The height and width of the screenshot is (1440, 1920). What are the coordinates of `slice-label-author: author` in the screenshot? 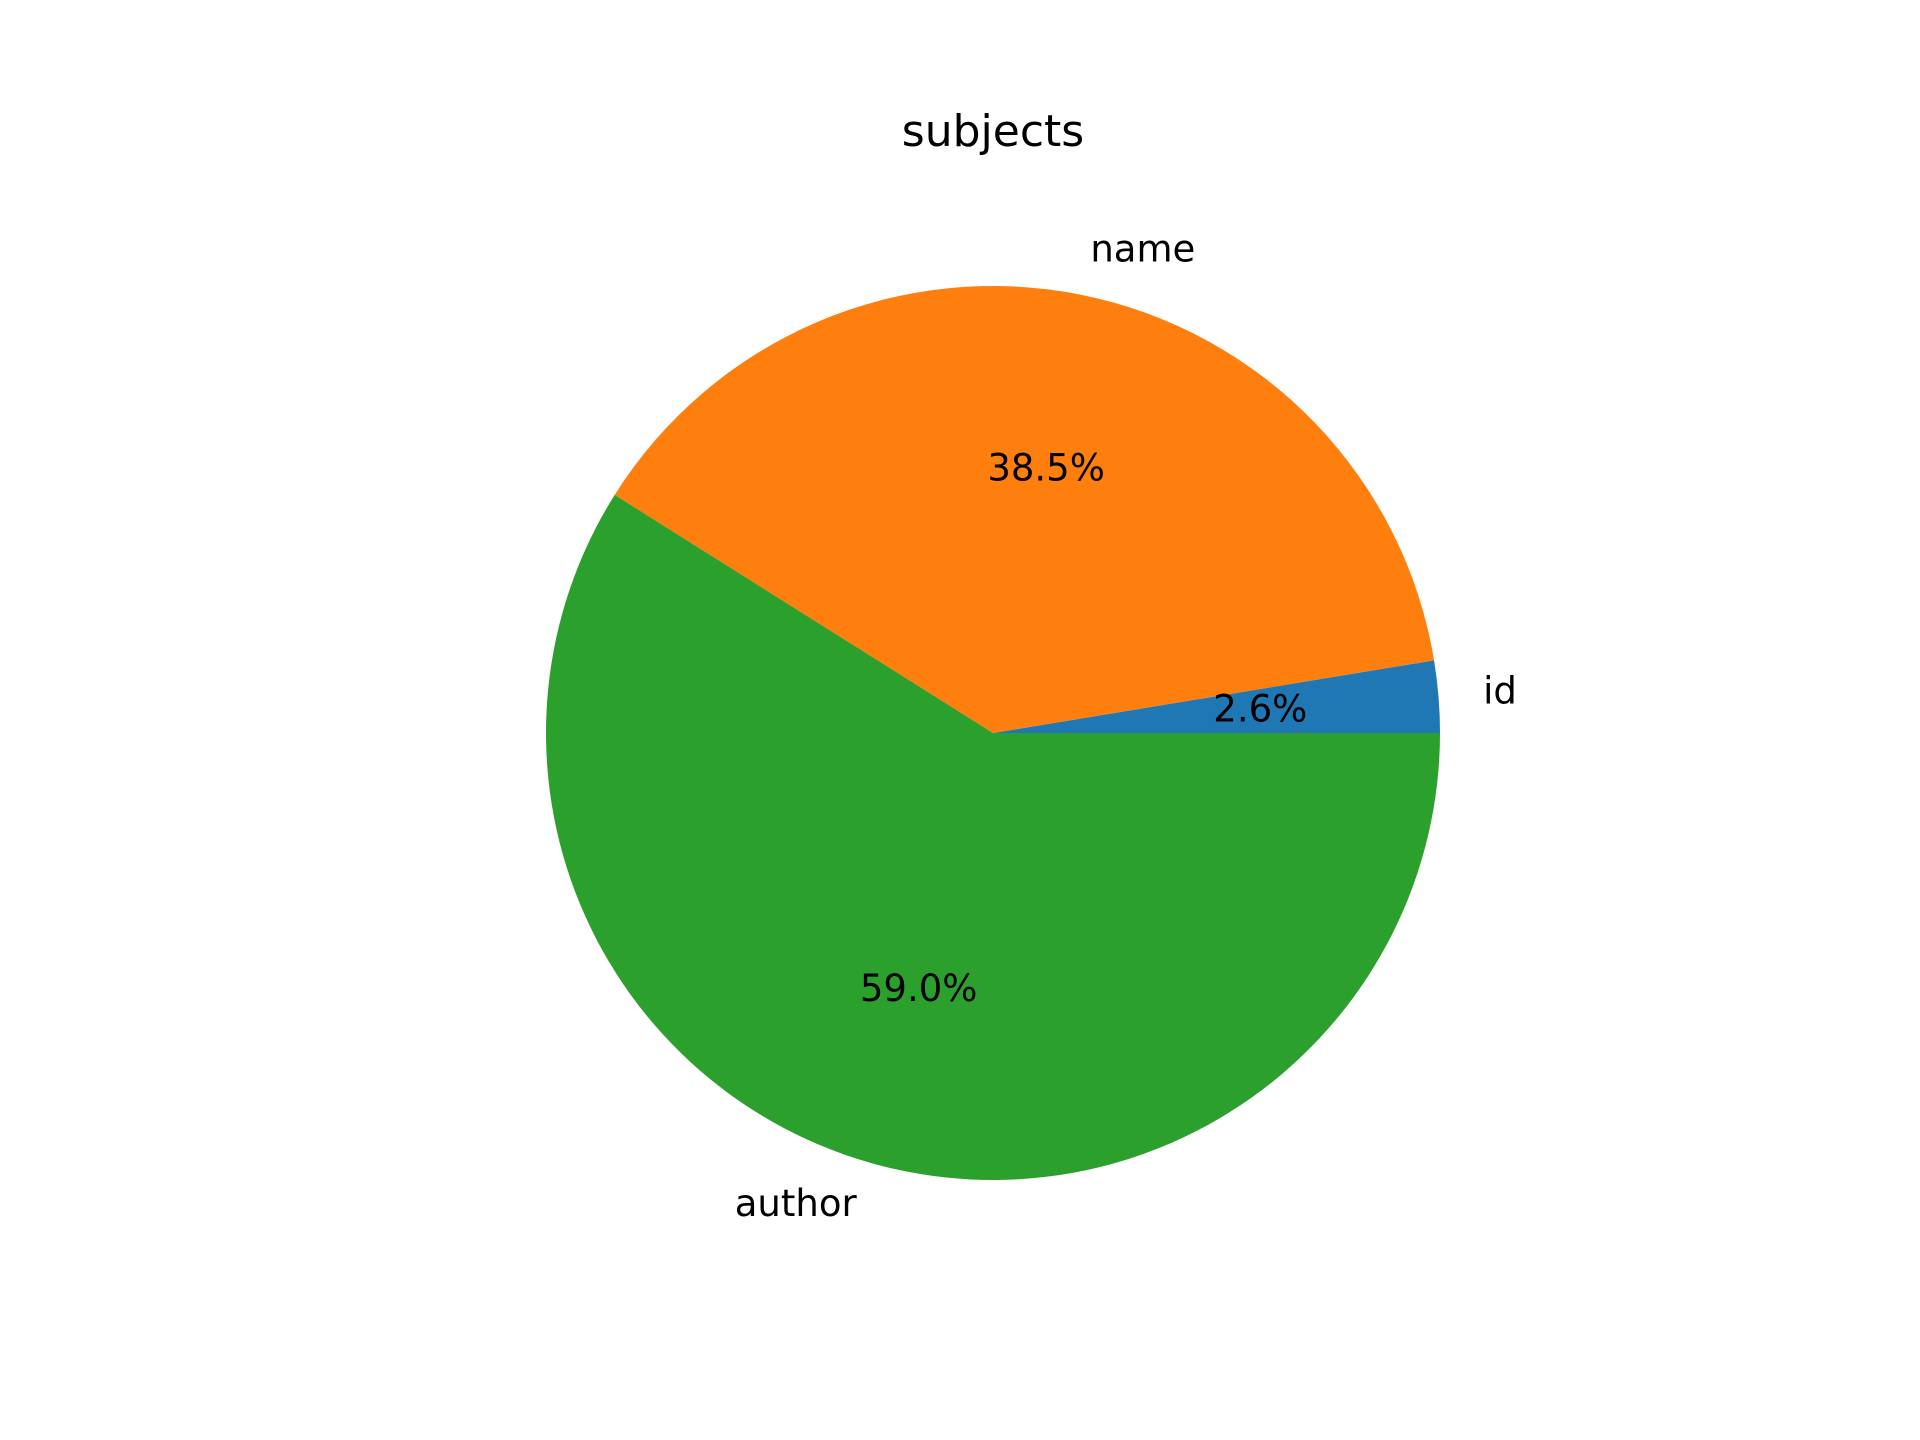 It's located at (796, 1203).